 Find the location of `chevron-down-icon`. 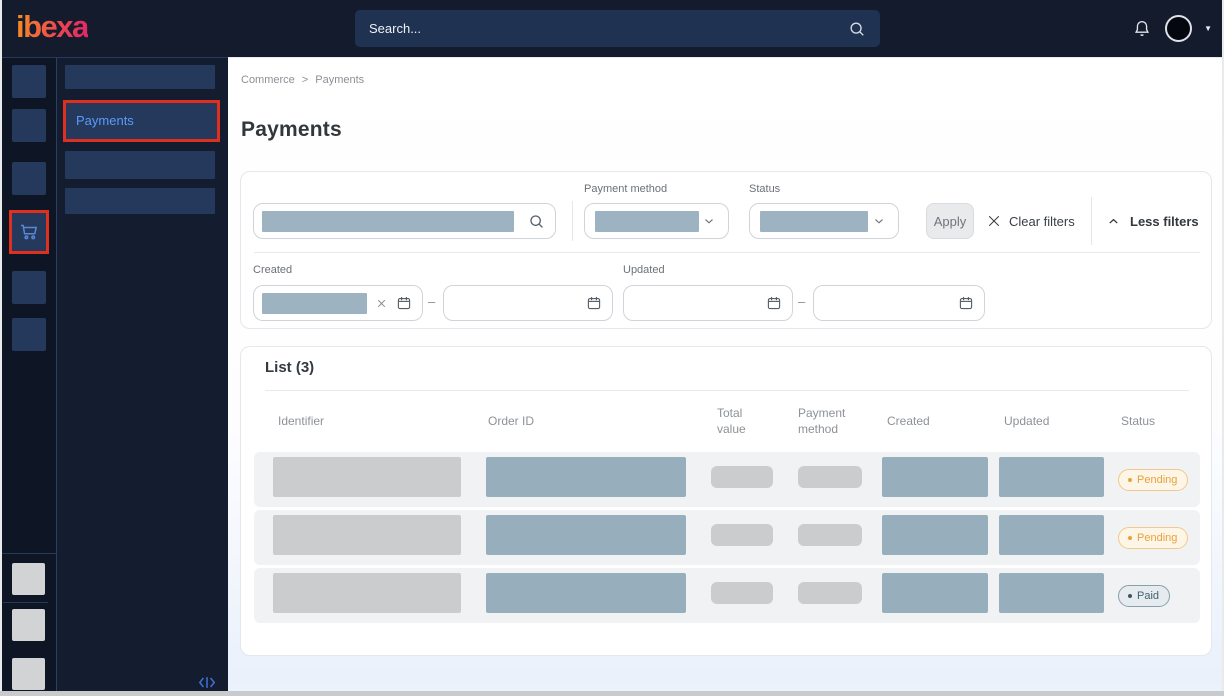

chevron-down-icon is located at coordinates (709, 221).